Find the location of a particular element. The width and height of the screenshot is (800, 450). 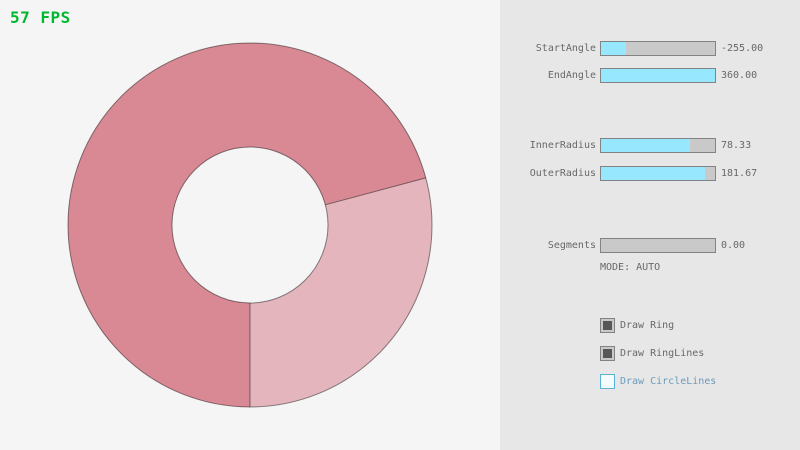

fps-counter: 57 FPS is located at coordinates (40, 17).